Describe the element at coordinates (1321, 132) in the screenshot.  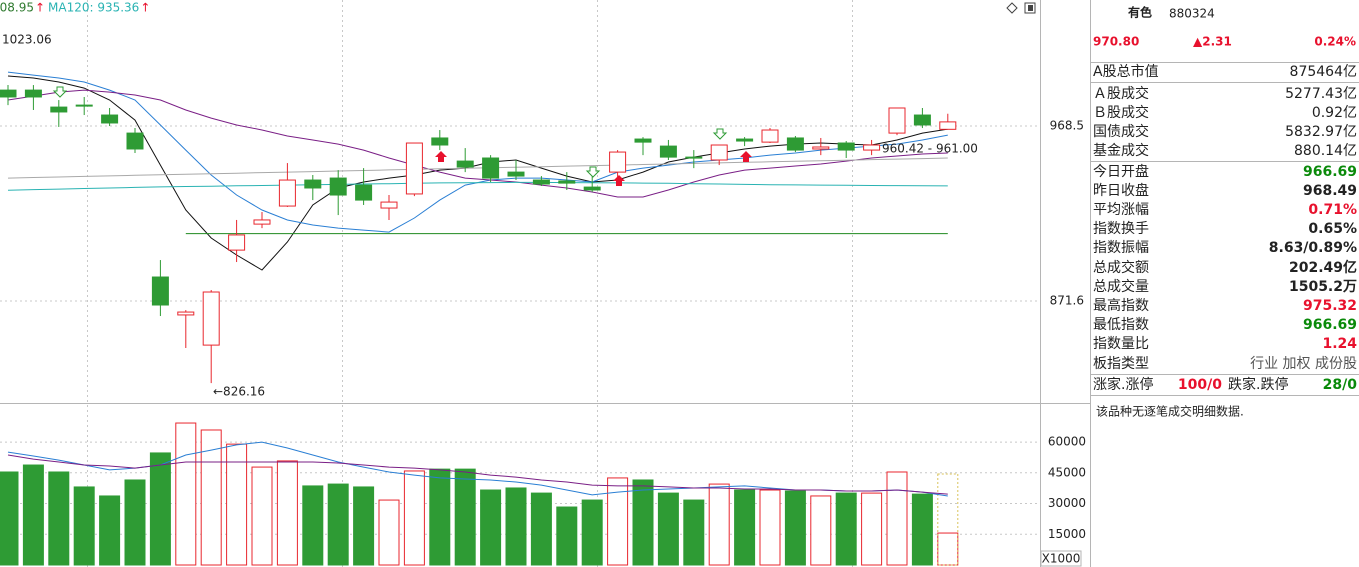
I see `stat-value: 5832.97亿` at that location.